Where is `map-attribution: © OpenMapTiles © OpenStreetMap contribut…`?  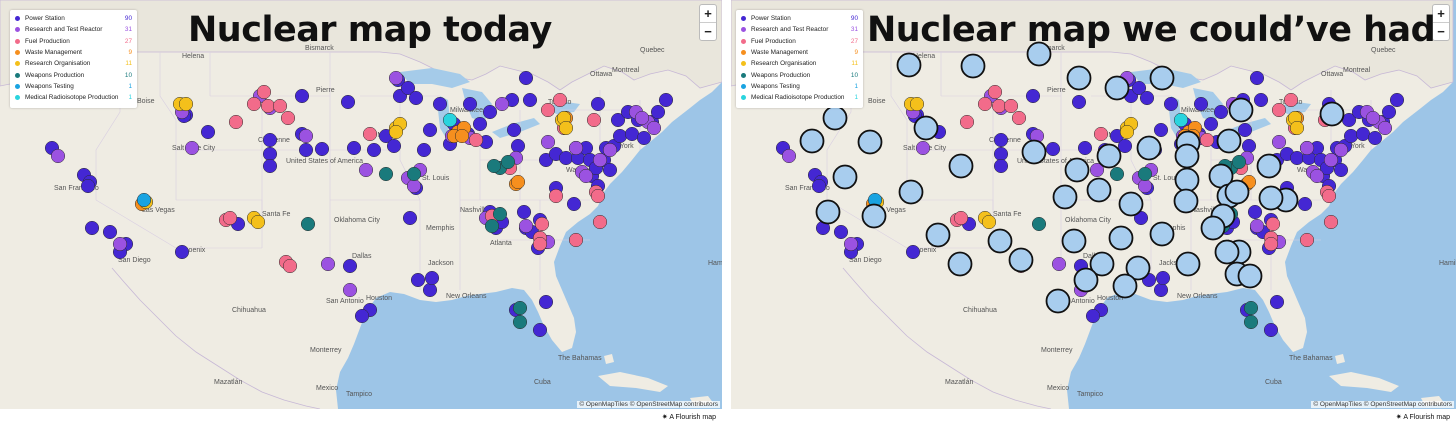
map-attribution: © OpenMapTiles © OpenStreetMap contribut… is located at coordinates (648, 404).